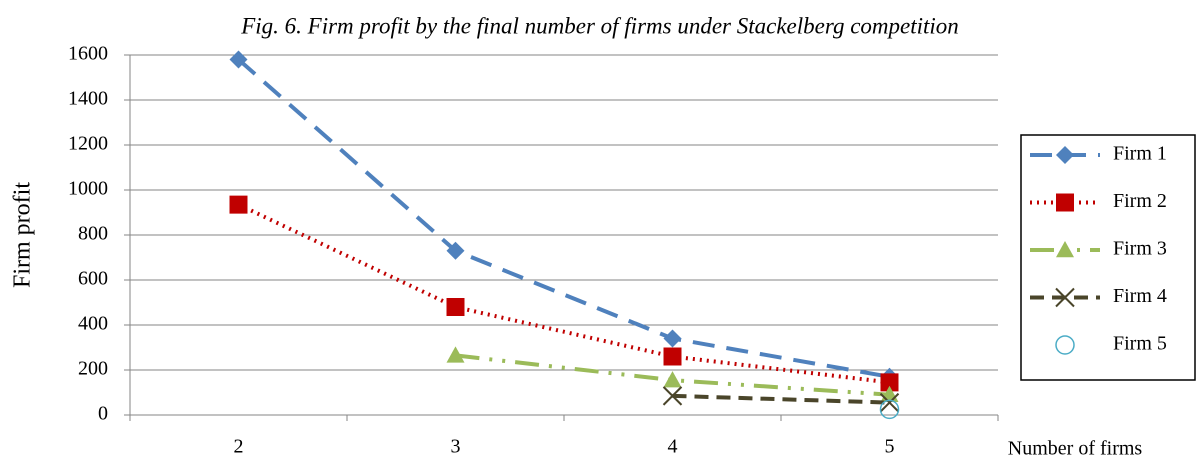  What do you see at coordinates (239, 447) in the screenshot?
I see `x-tick-label: 2` at bounding box center [239, 447].